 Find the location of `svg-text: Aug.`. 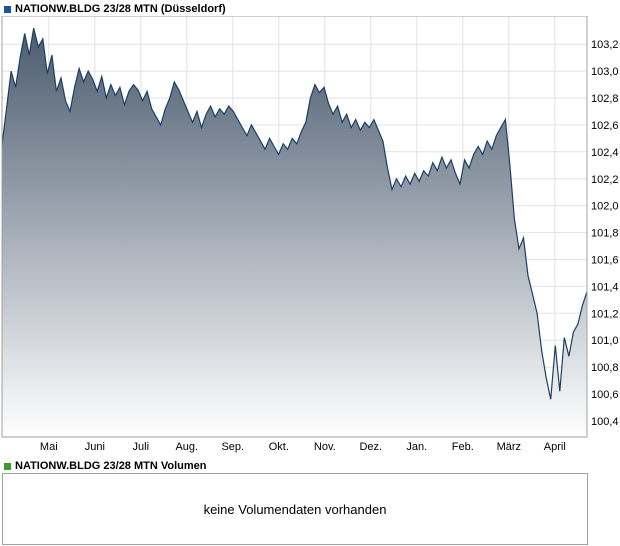

svg-text: Aug. is located at coordinates (186, 447).